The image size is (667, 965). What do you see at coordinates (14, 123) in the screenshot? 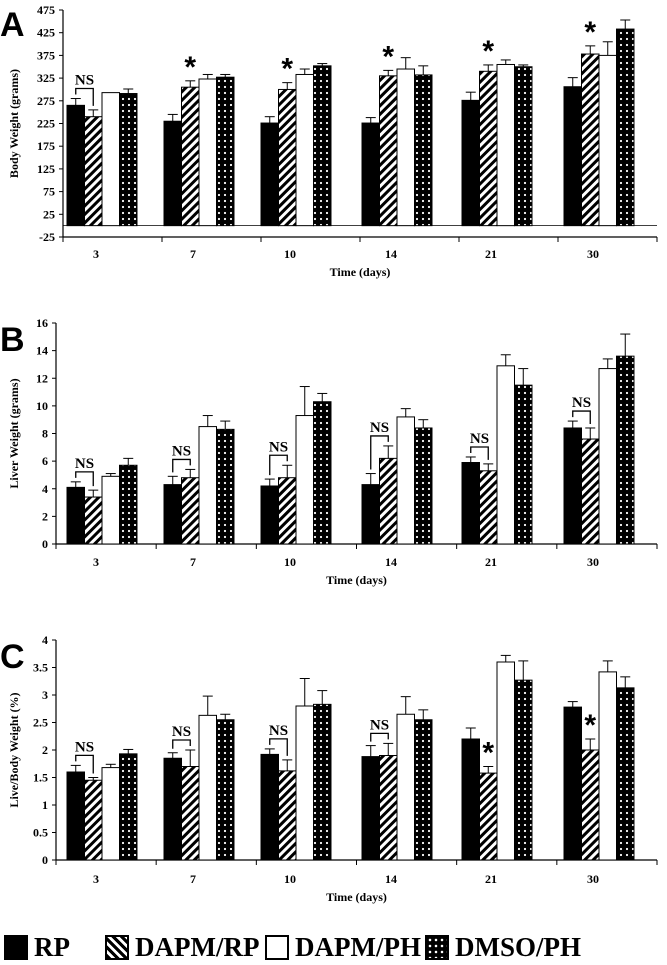
I see `y-axis-title: Body Weight (grams)` at bounding box center [14, 123].